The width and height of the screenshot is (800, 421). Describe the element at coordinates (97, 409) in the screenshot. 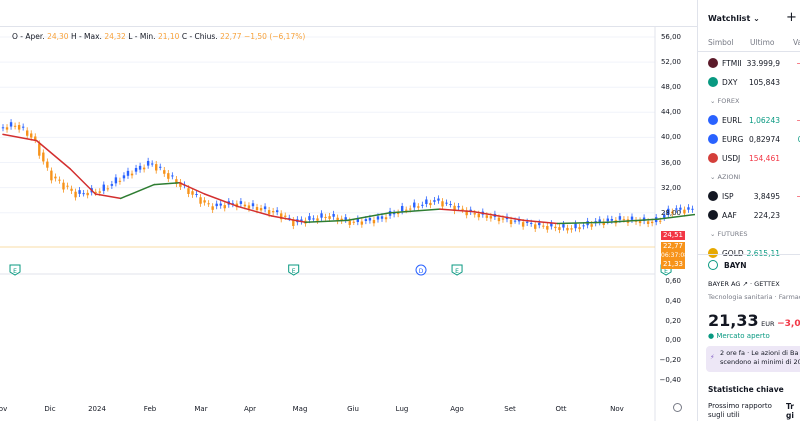

I see `time-axis-label: 2024` at that location.